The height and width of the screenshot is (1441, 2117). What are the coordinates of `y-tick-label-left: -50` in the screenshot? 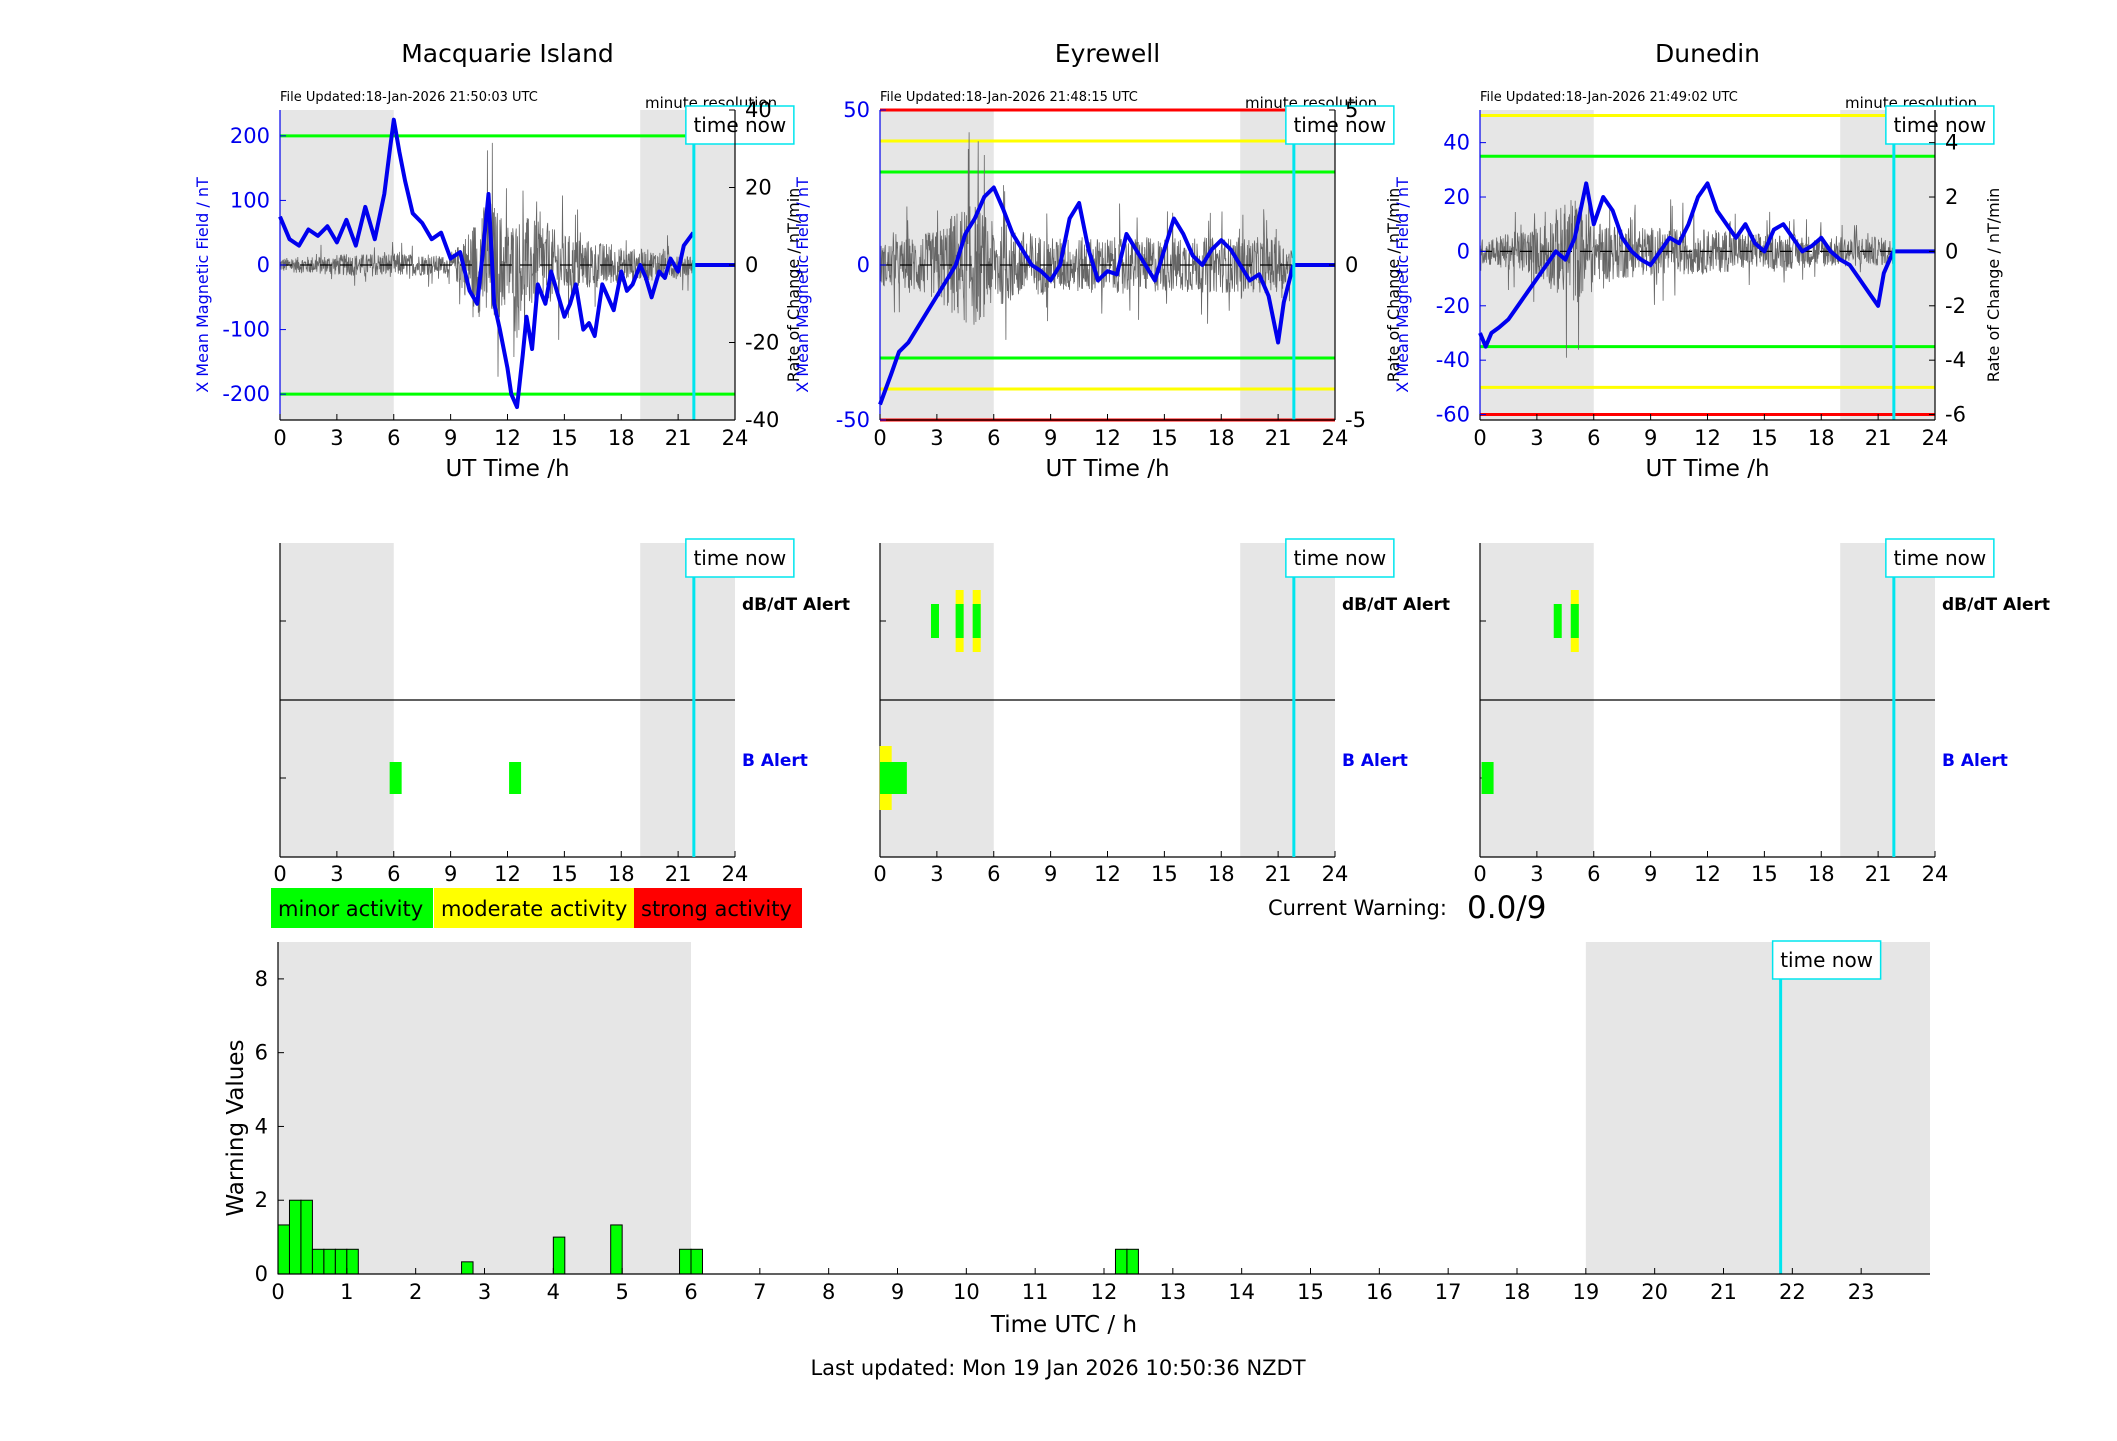 It's located at (853, 420).